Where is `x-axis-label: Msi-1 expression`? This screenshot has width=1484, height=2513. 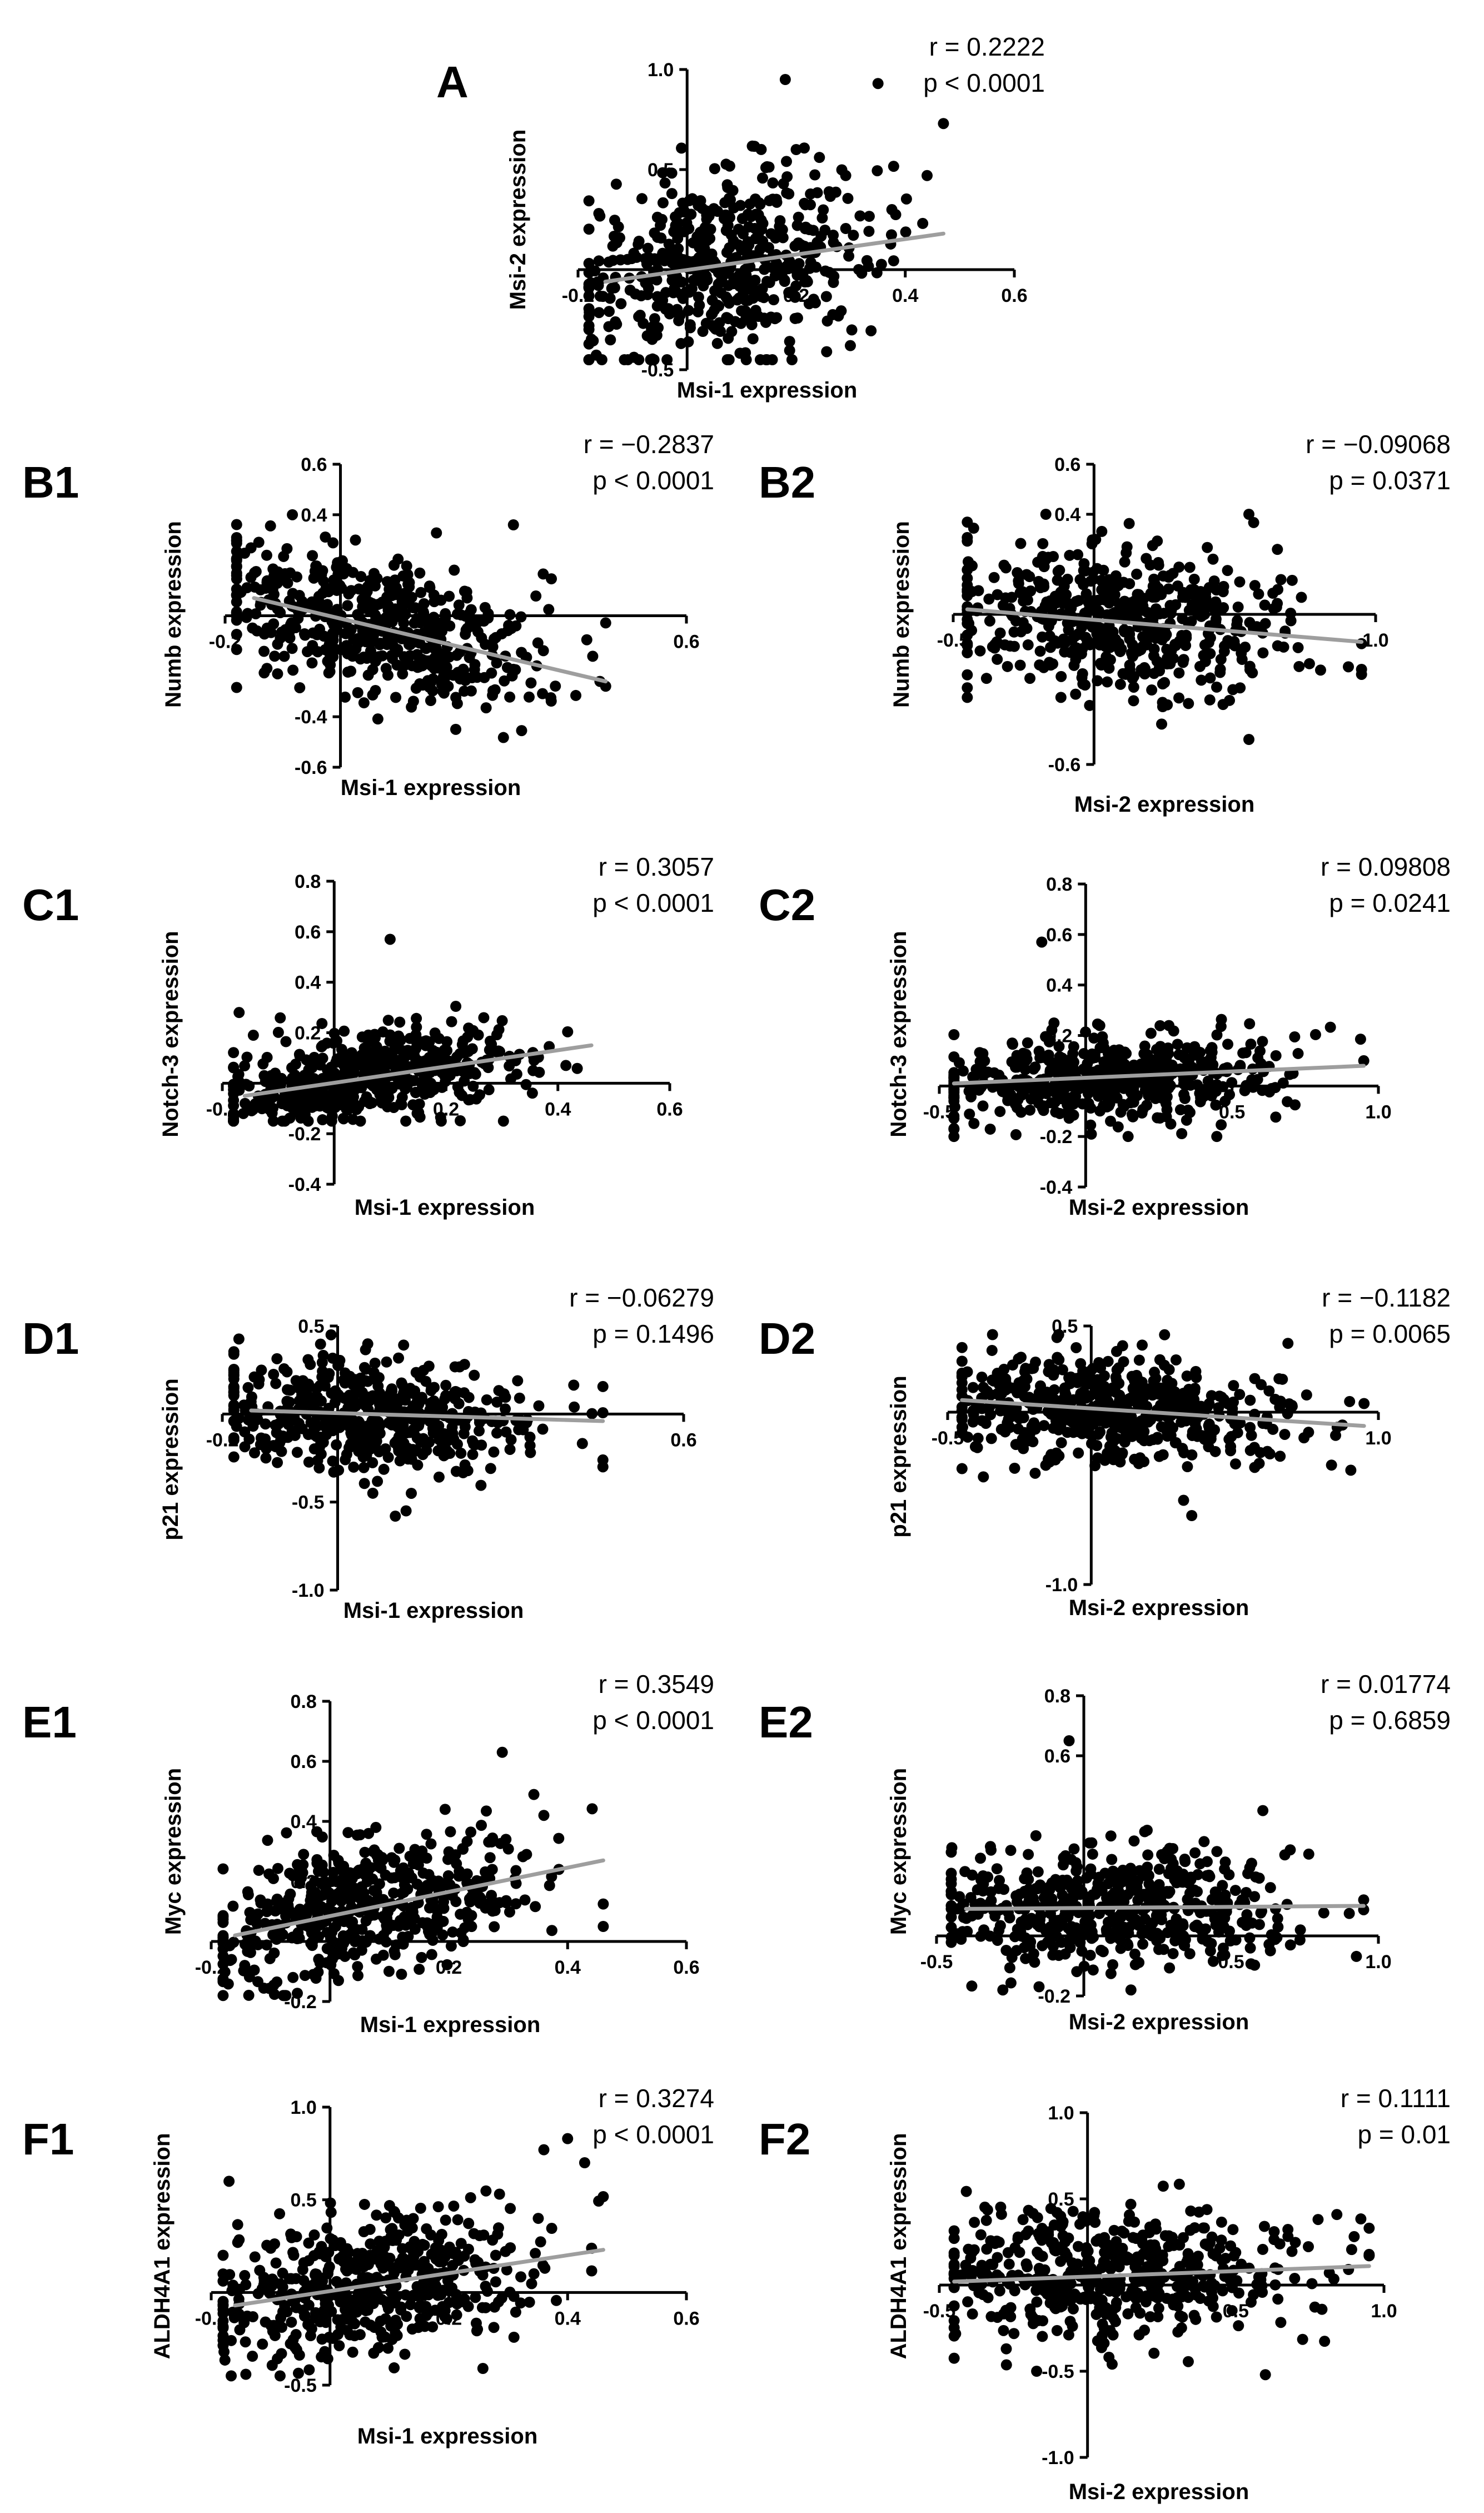 x-axis-label: Msi-1 expression is located at coordinates (434, 1610).